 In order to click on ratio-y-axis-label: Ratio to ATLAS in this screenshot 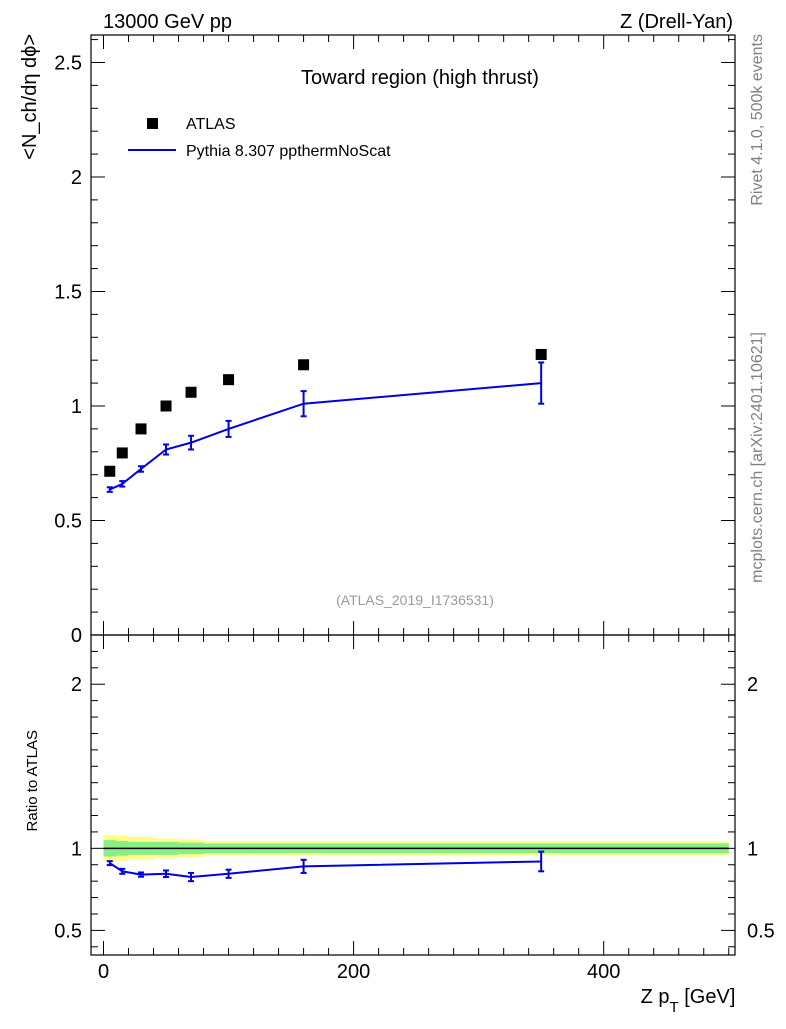, I will do `click(32, 780)`.